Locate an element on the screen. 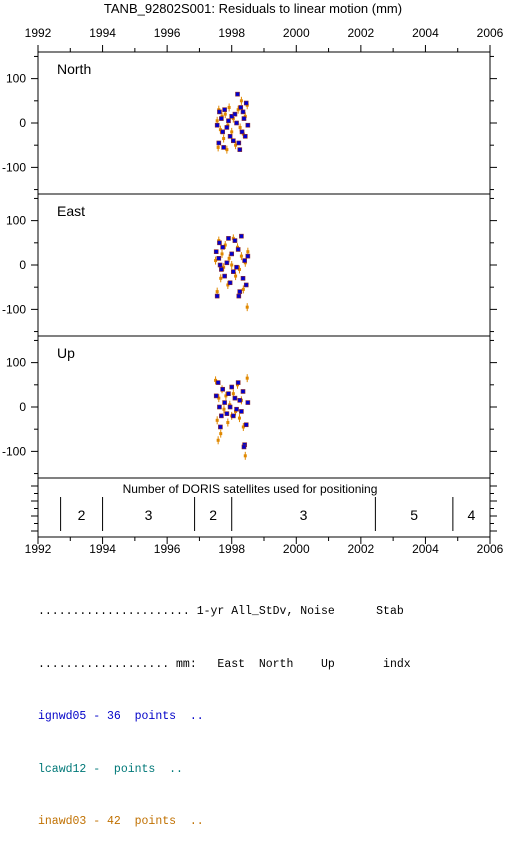 The height and width of the screenshot is (848, 506). x-tick-label-bottom: 2002 is located at coordinates (361, 549).